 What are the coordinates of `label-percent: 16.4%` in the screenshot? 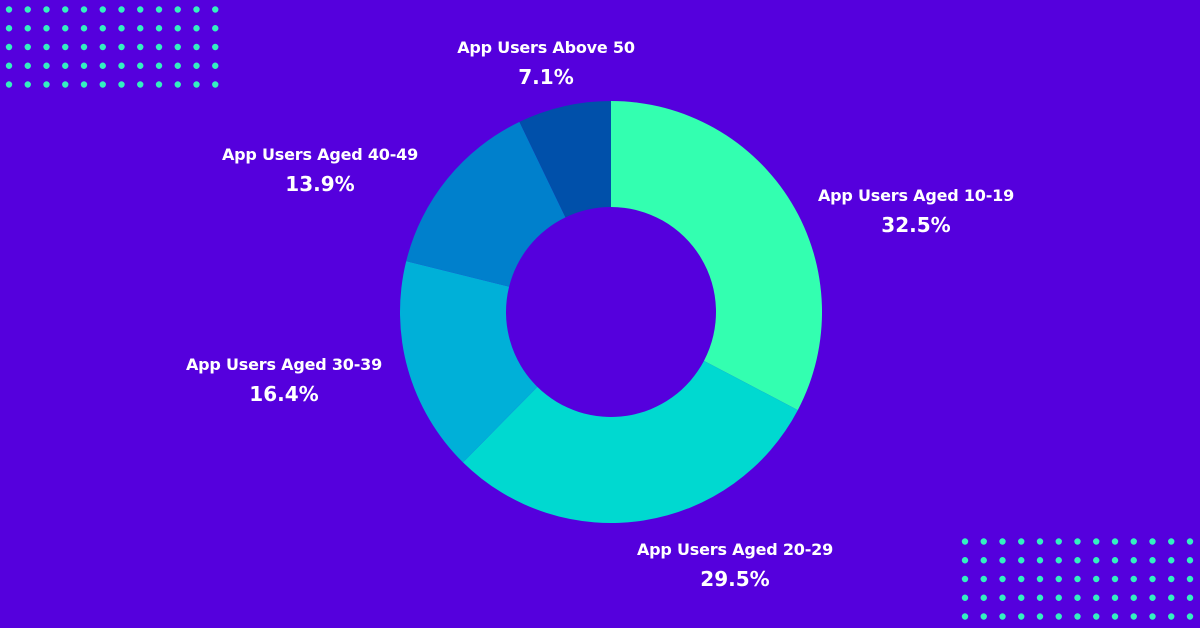 It's located at (284, 394).